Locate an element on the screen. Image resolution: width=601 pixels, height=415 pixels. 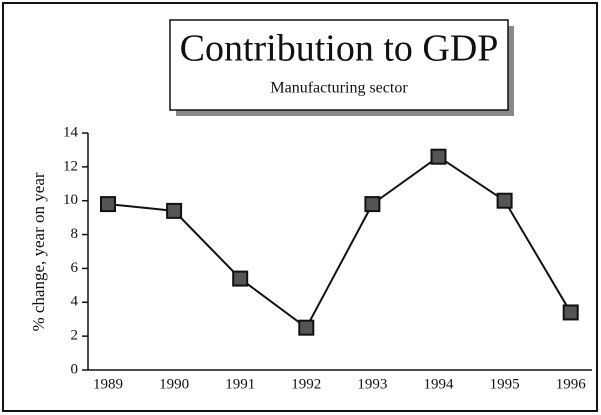
y-tick-label: 8 is located at coordinates (75, 234).